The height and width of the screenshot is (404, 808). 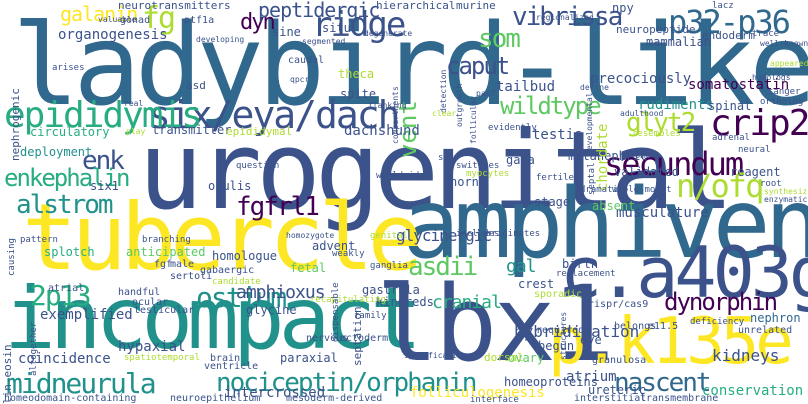 I want to click on word-wildtype: wildtype, so click(x=551, y=106).